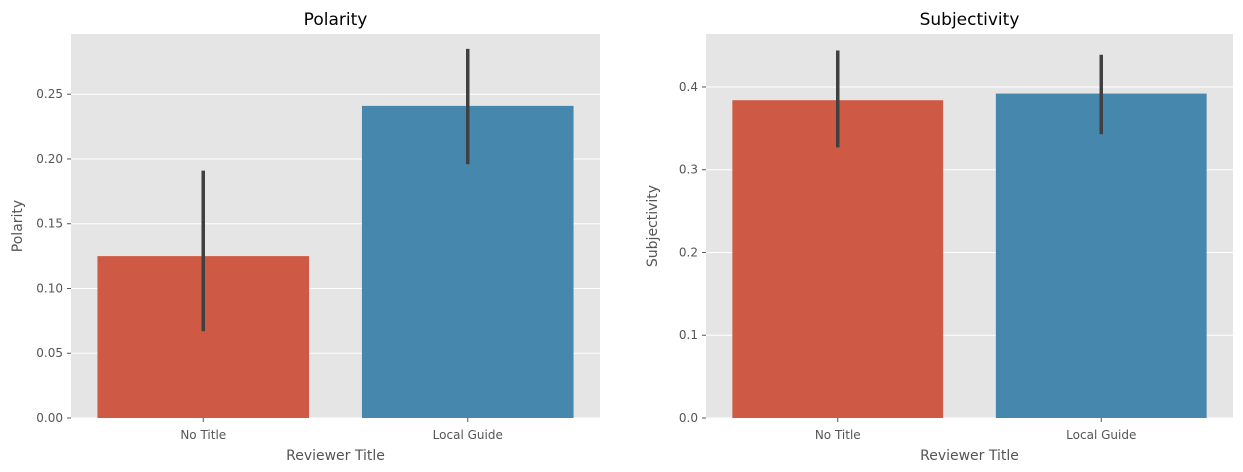  Describe the element at coordinates (53, 256) in the screenshot. I see `polarity-y-ticks: 0.00 0.05 0.10 0.15 0.20 0.25` at that location.